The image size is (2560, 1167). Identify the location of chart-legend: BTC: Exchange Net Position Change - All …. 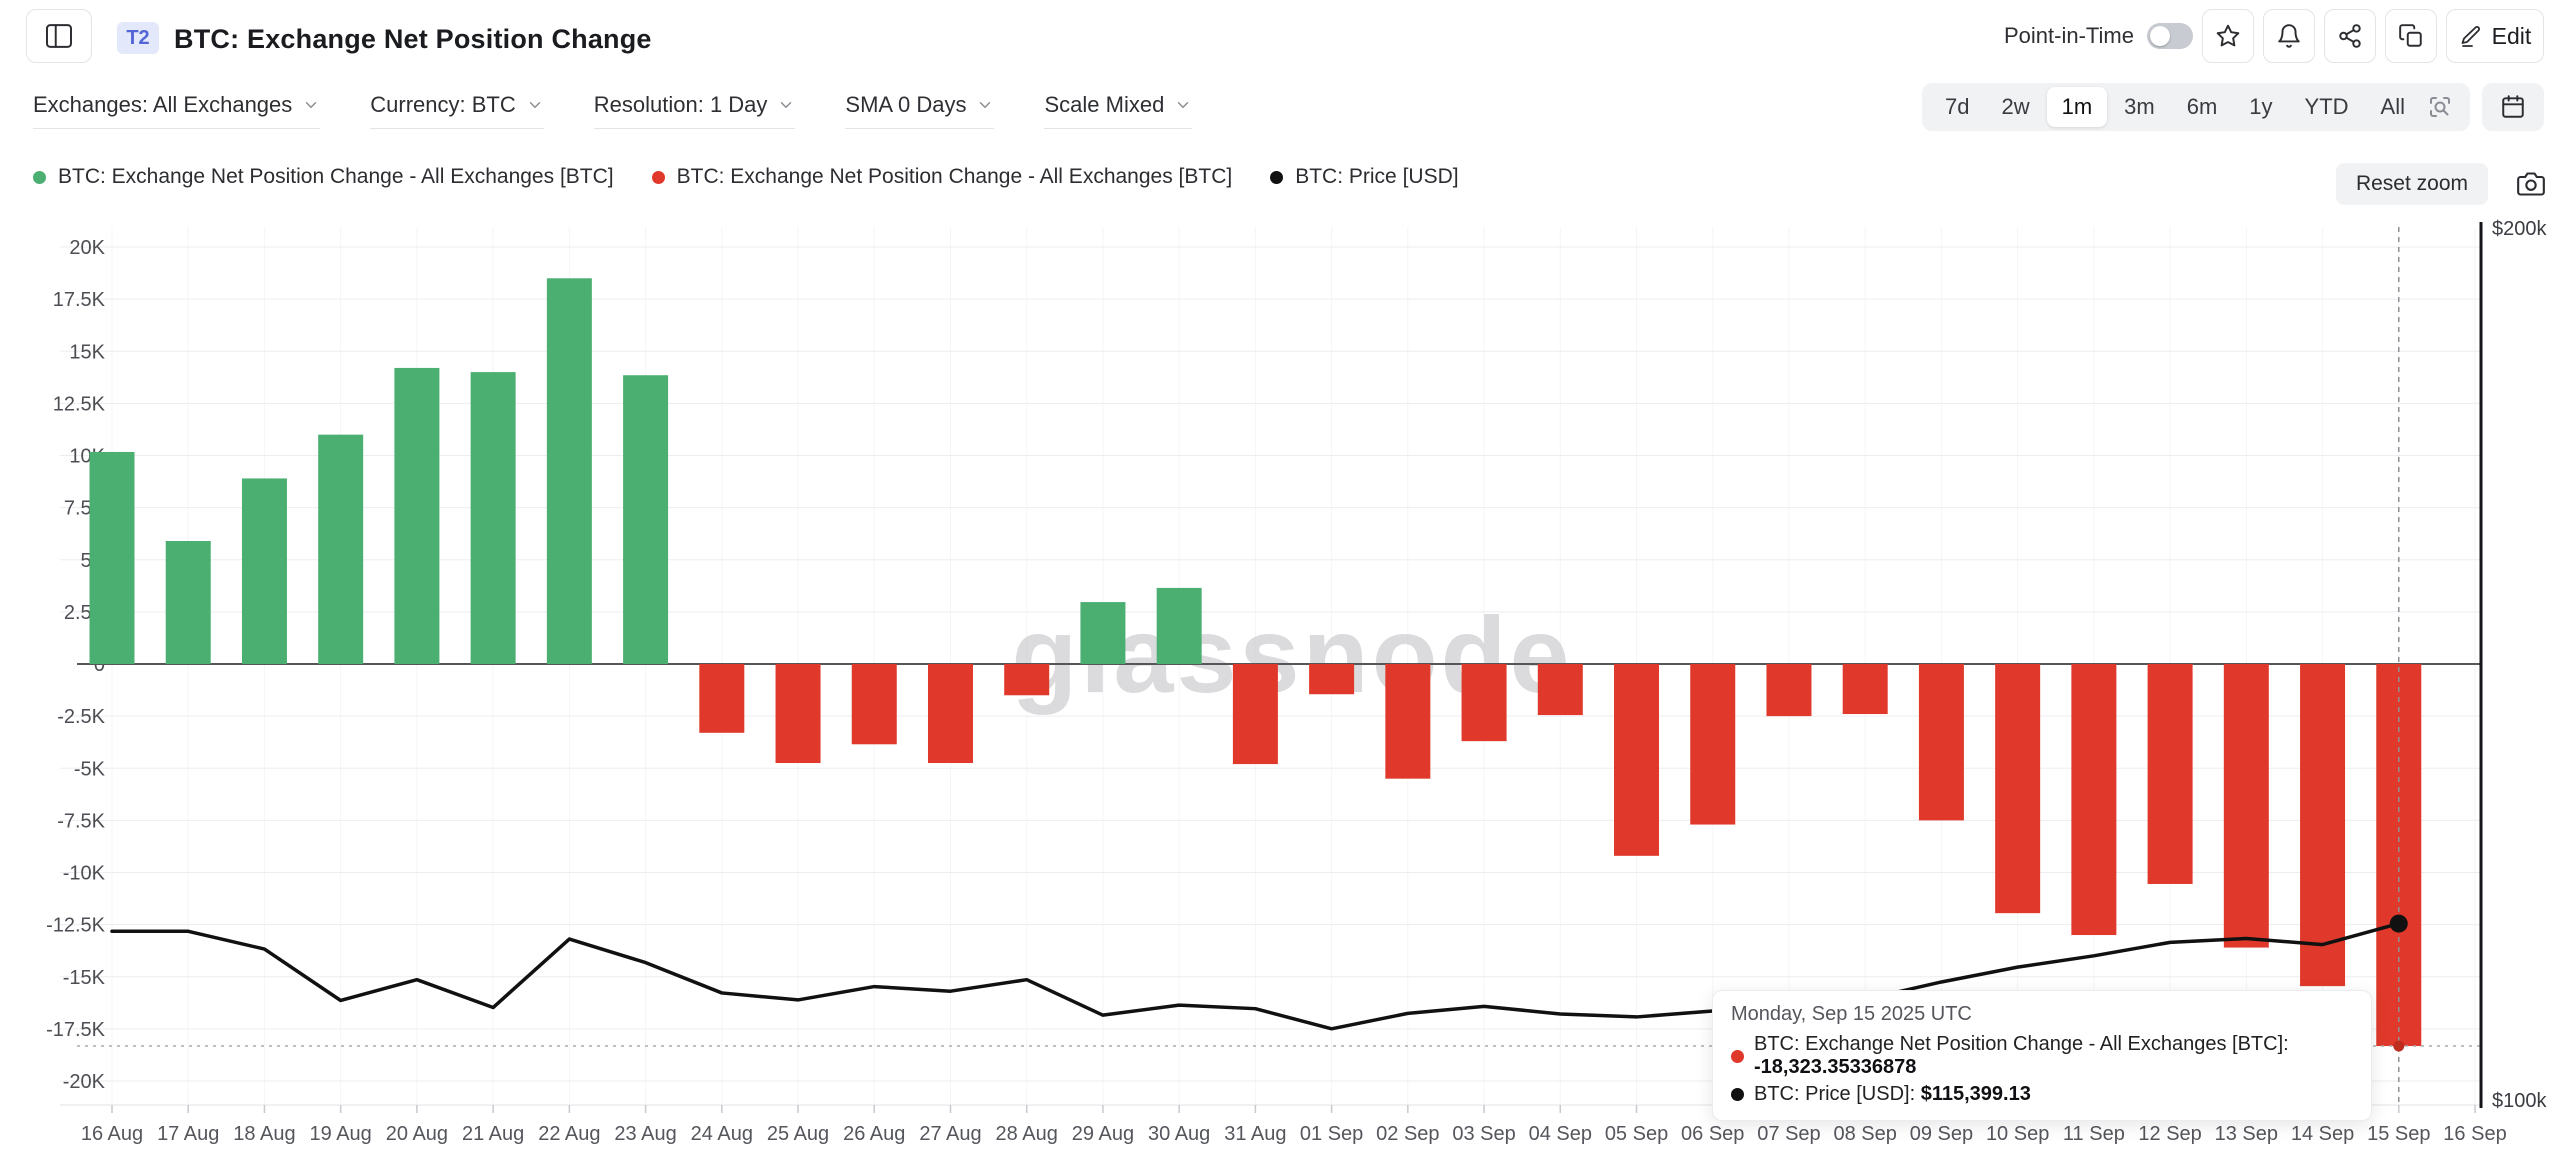
(746, 177).